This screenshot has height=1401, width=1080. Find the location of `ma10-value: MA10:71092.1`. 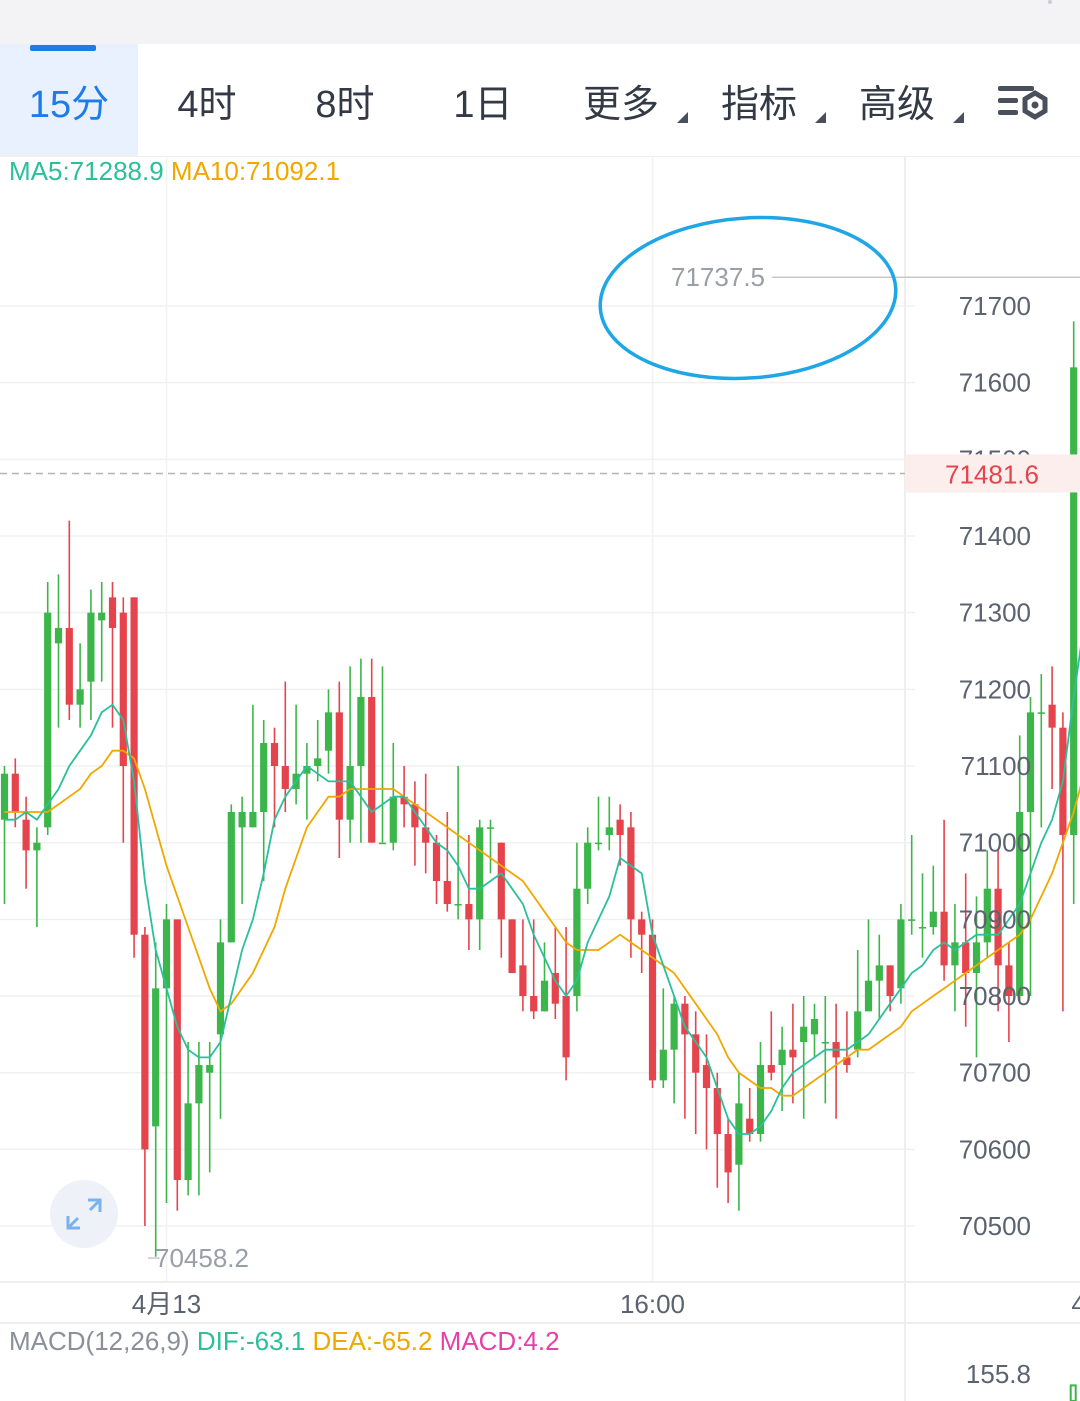

ma10-value: MA10:71092.1 is located at coordinates (255, 171).